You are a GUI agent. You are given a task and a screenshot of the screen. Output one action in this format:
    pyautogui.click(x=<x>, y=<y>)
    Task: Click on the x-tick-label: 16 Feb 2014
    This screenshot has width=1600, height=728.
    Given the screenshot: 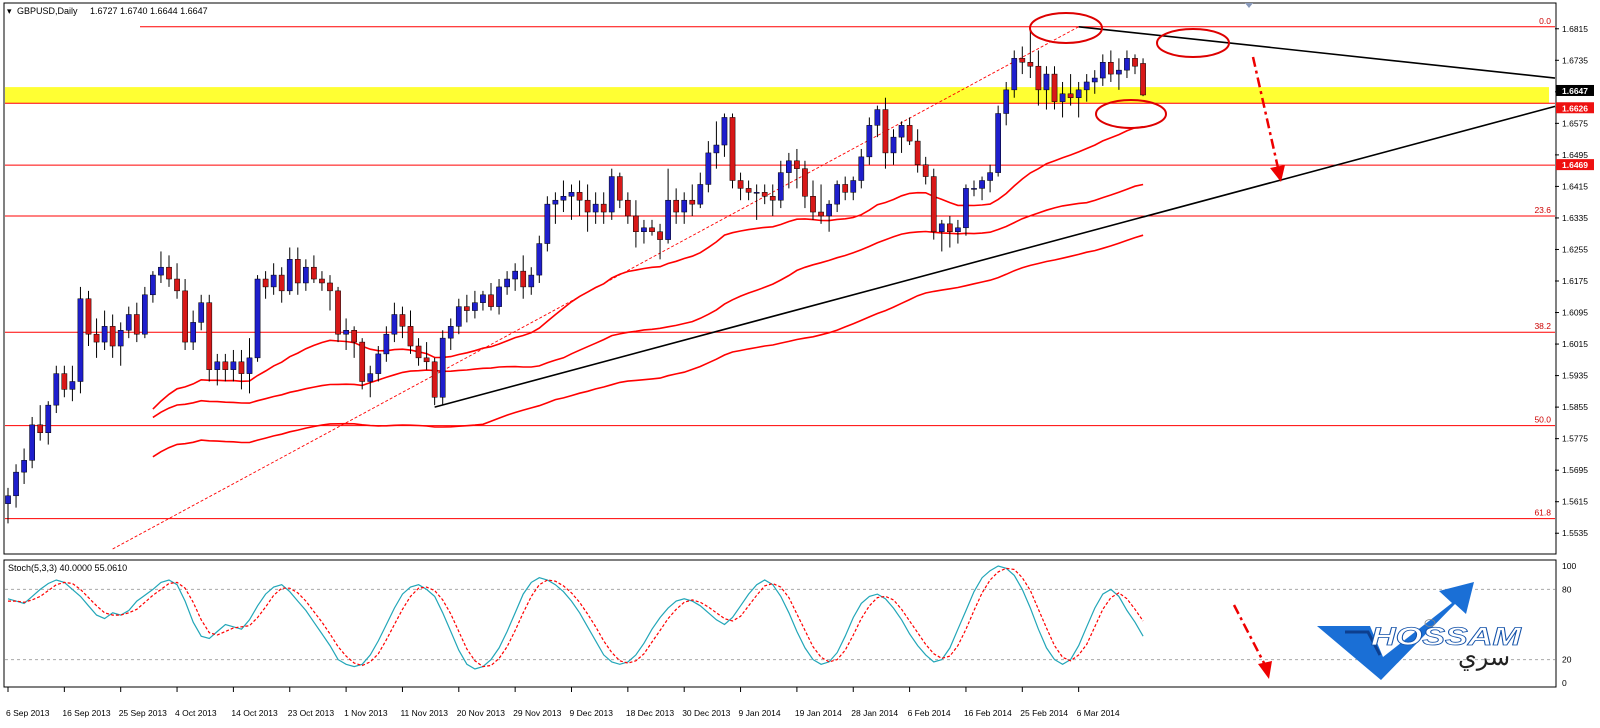 What is the action you would take?
    pyautogui.click(x=988, y=713)
    